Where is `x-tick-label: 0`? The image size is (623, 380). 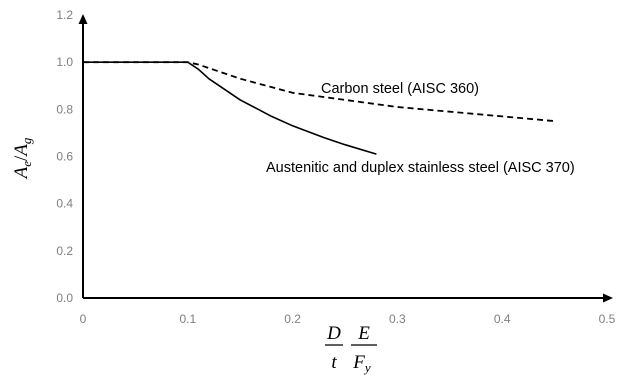
x-tick-label: 0 is located at coordinates (83, 319).